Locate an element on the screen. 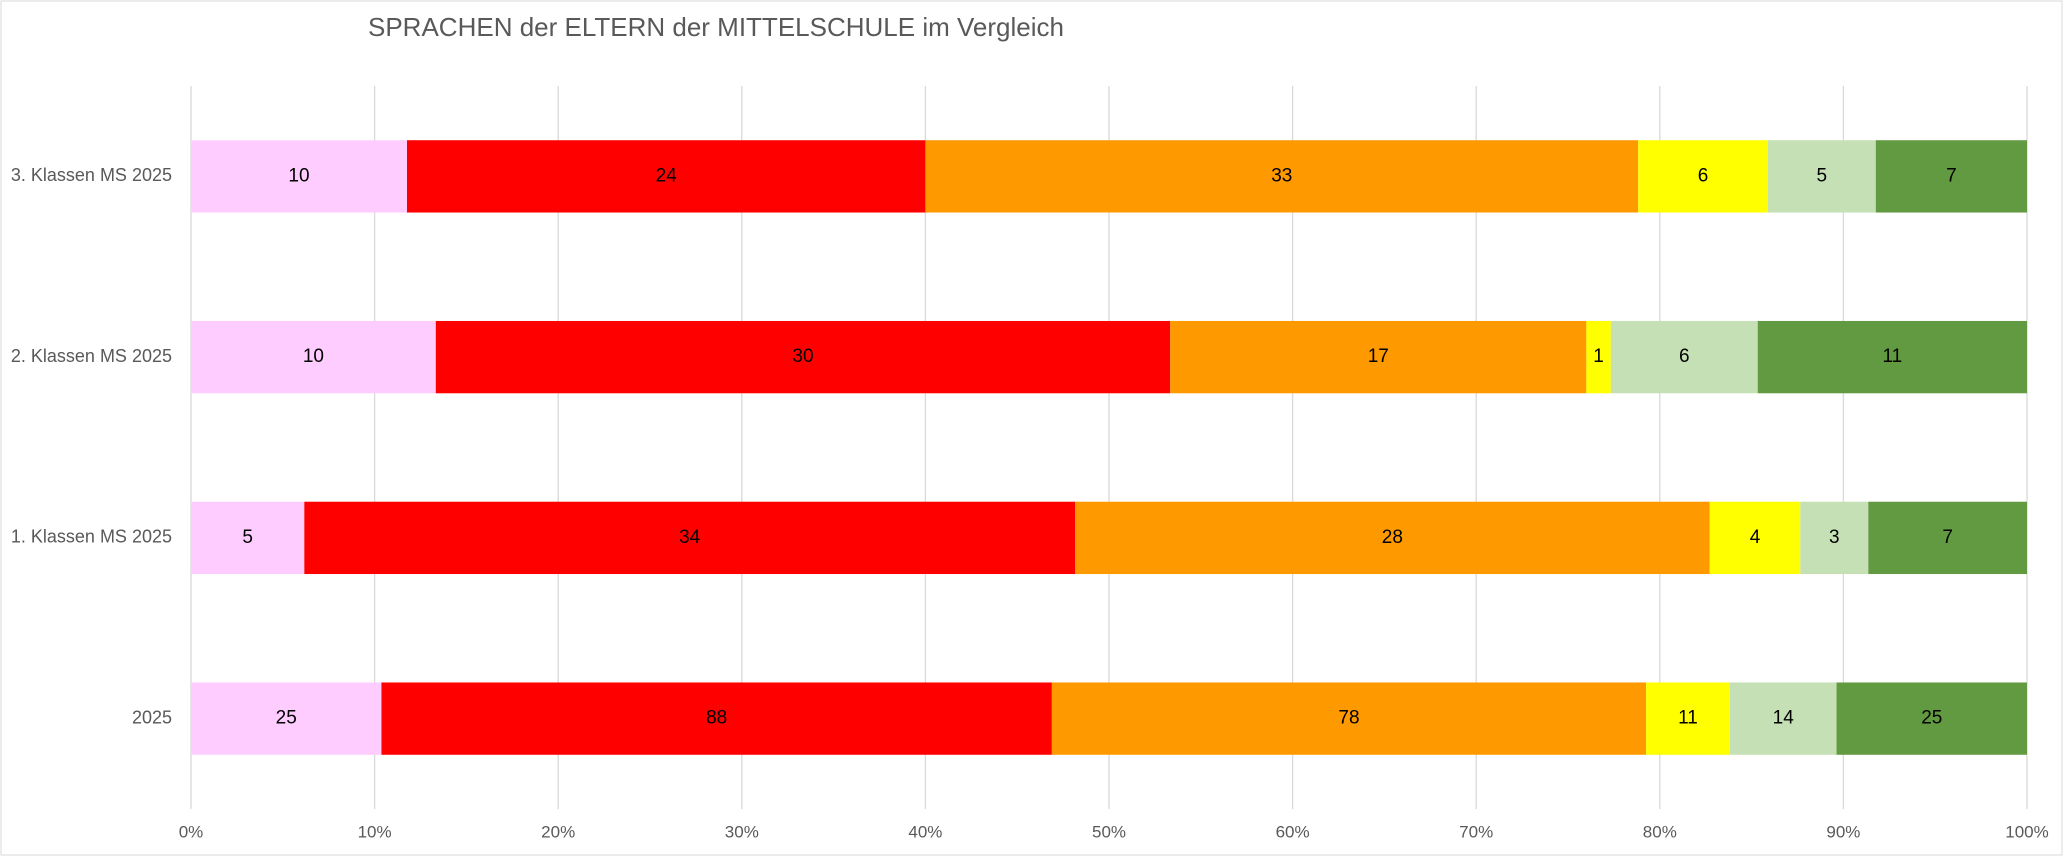  data-label: 33 is located at coordinates (1281, 175).